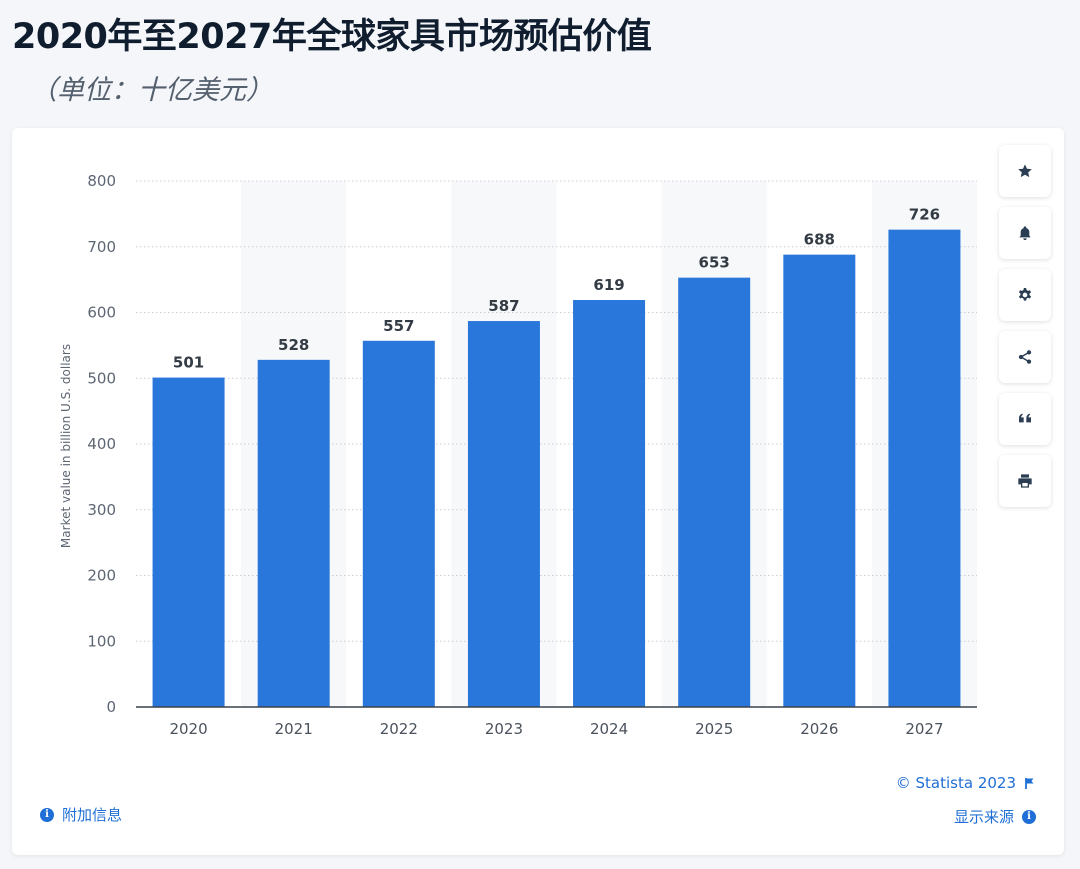 The width and height of the screenshot is (1080, 869). What do you see at coordinates (188, 729) in the screenshot?
I see `x-tick-label: 2020` at bounding box center [188, 729].